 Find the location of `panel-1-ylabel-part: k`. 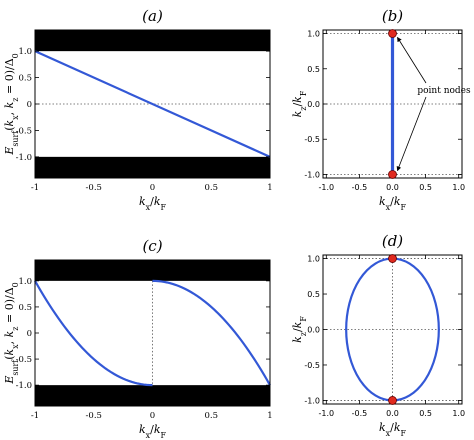

panel-1-ylabel-part: k is located at coordinates (9, 122).